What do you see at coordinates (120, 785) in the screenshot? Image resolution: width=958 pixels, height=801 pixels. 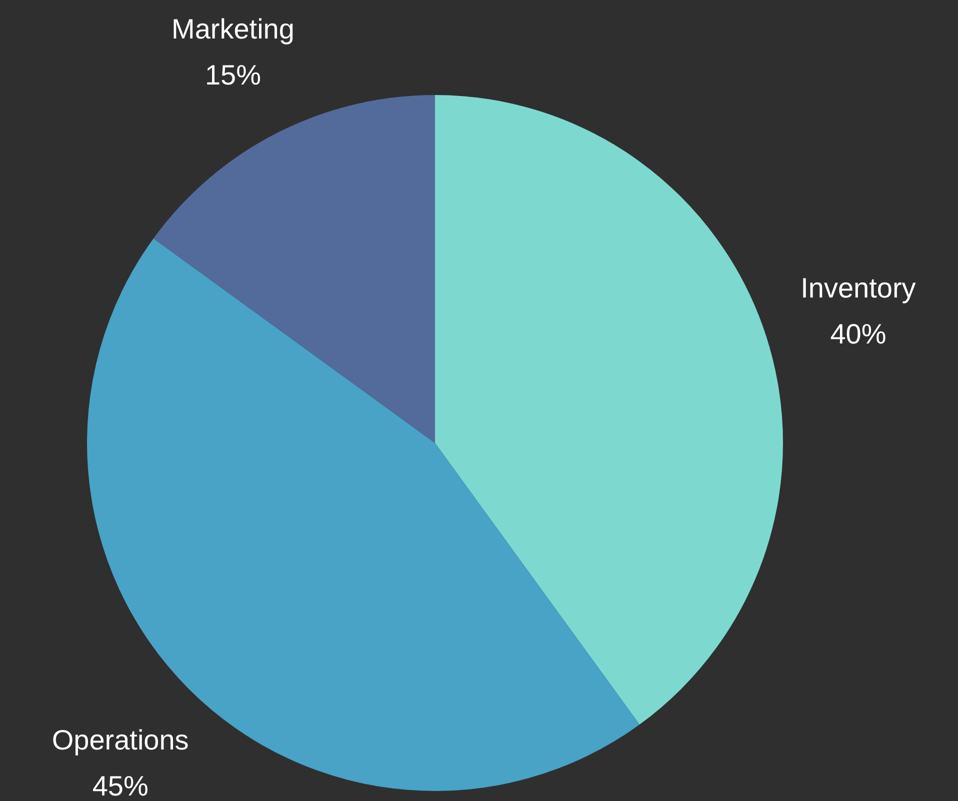 I see `data-label: 45%` at bounding box center [120, 785].